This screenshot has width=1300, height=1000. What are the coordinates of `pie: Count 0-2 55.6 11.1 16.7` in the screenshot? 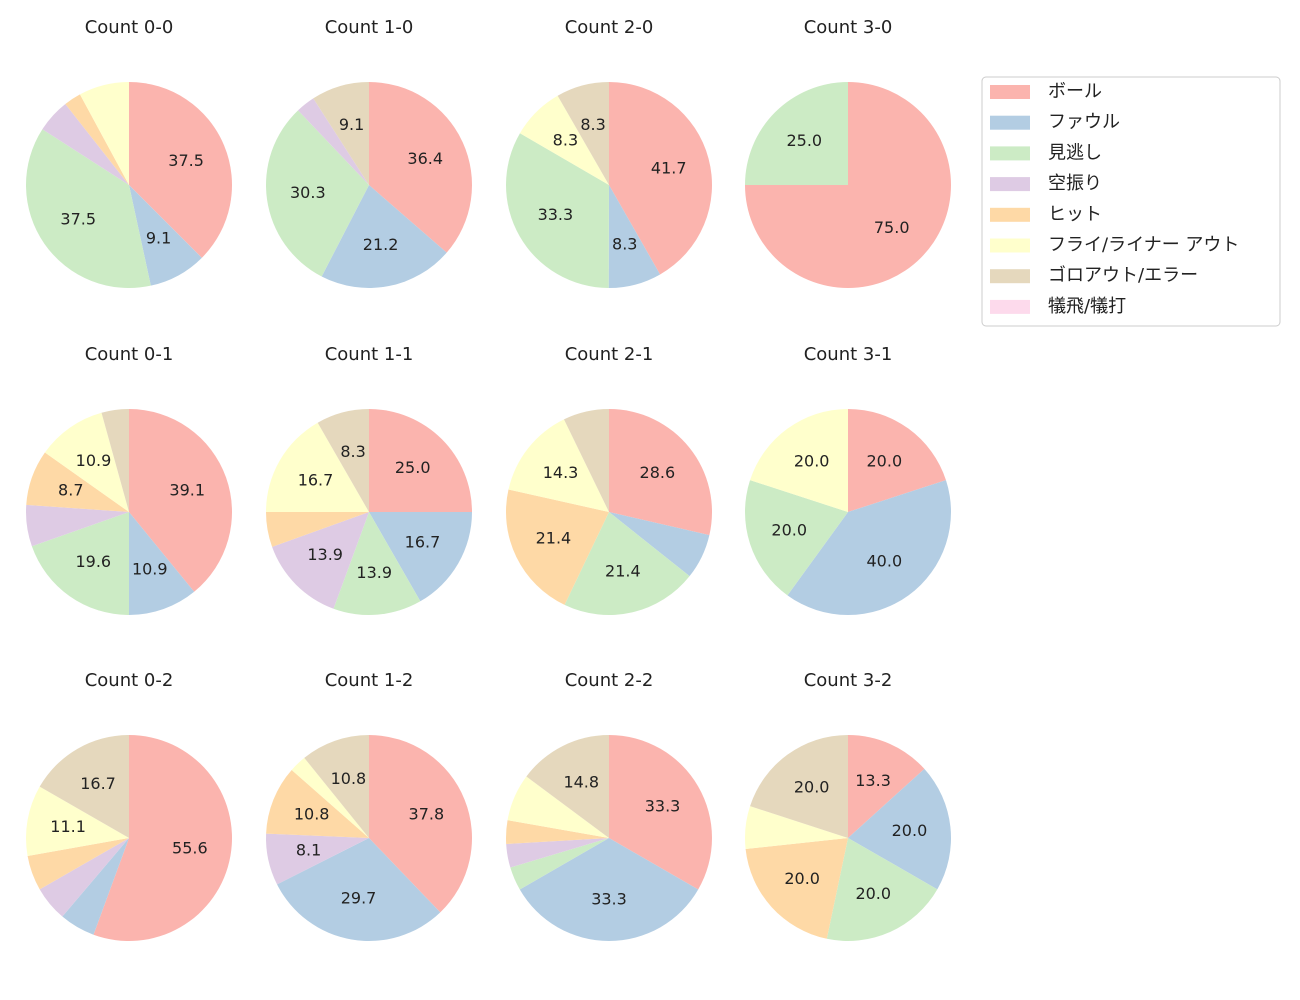 It's located at (129, 805).